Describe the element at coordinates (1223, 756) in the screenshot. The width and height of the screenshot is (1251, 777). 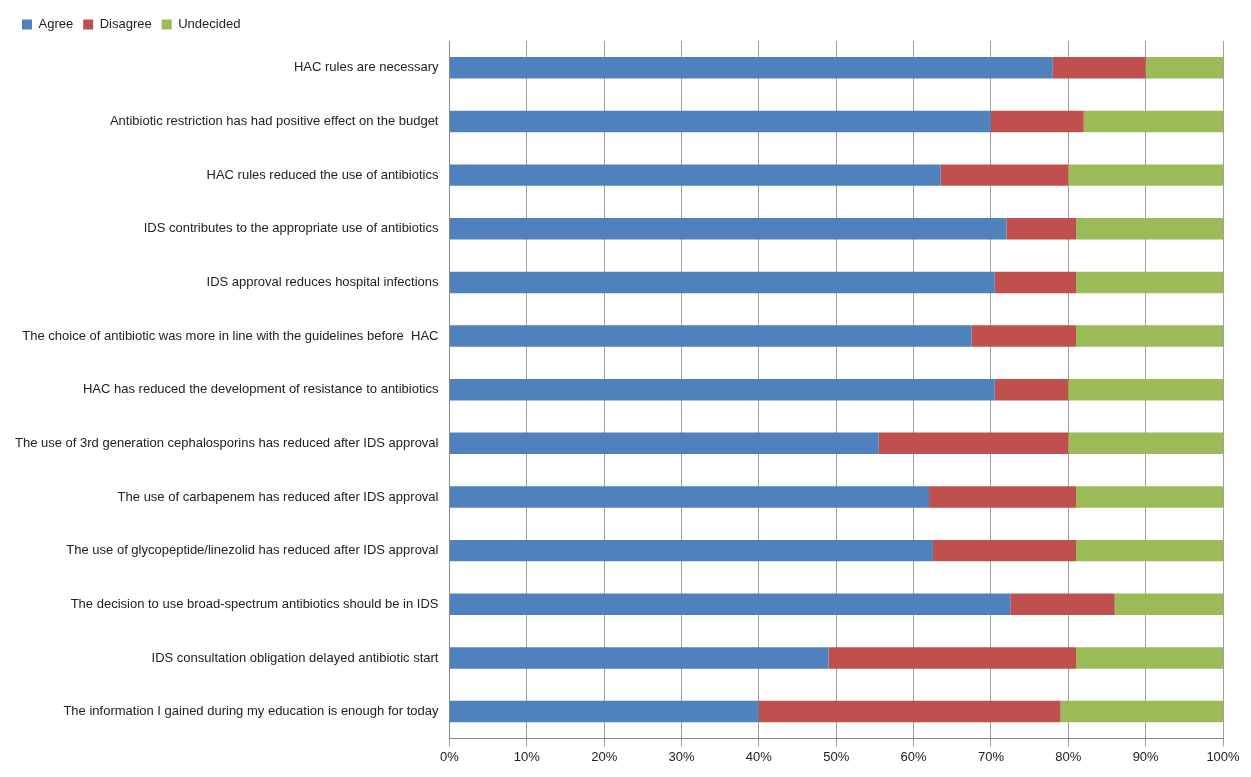
I see `x-tick-label: 100%` at that location.